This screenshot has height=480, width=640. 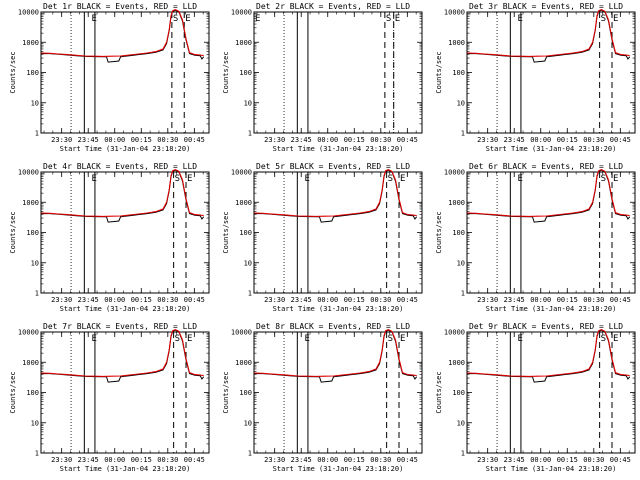 I want to click on panel-title: Det 2r BLACK = Events, RED = LLD, so click(x=333, y=6).